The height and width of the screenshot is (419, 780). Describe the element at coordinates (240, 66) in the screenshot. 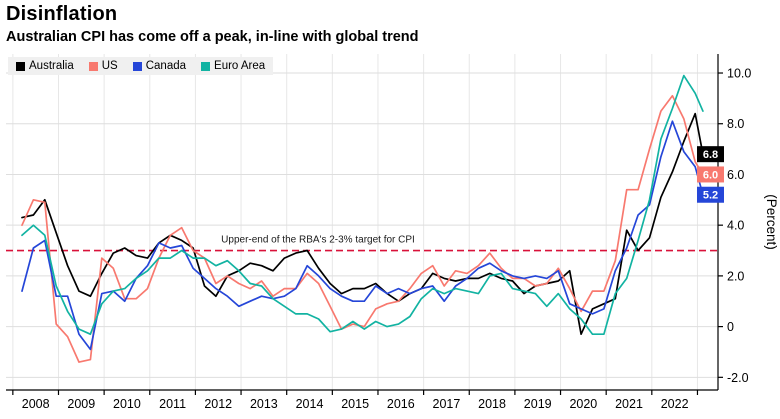

I see `legend-label: Euro Area` at that location.